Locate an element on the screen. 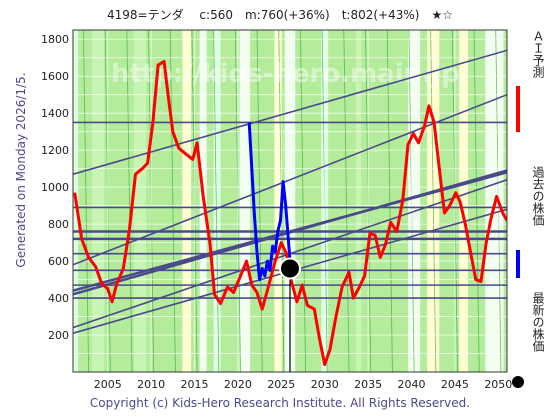 This screenshot has height=420, width=560. x-tick-label: 2010 is located at coordinates (151, 384).